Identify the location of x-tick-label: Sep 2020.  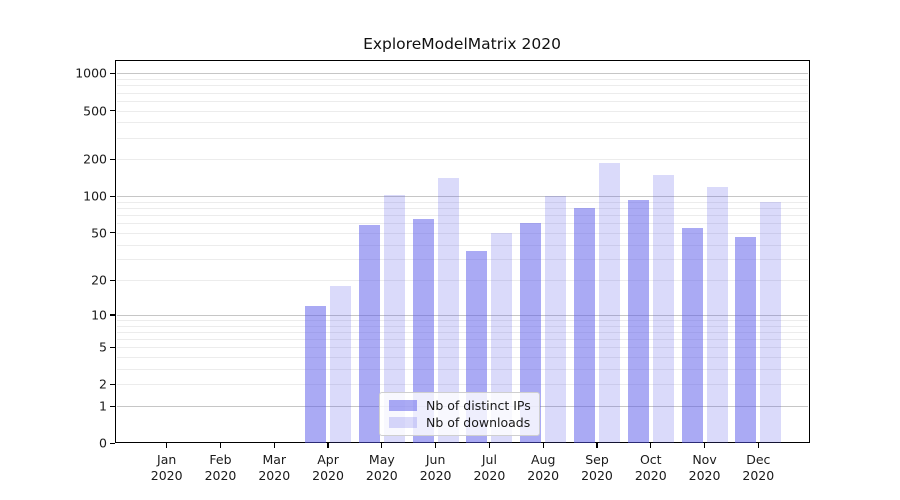
(597, 467).